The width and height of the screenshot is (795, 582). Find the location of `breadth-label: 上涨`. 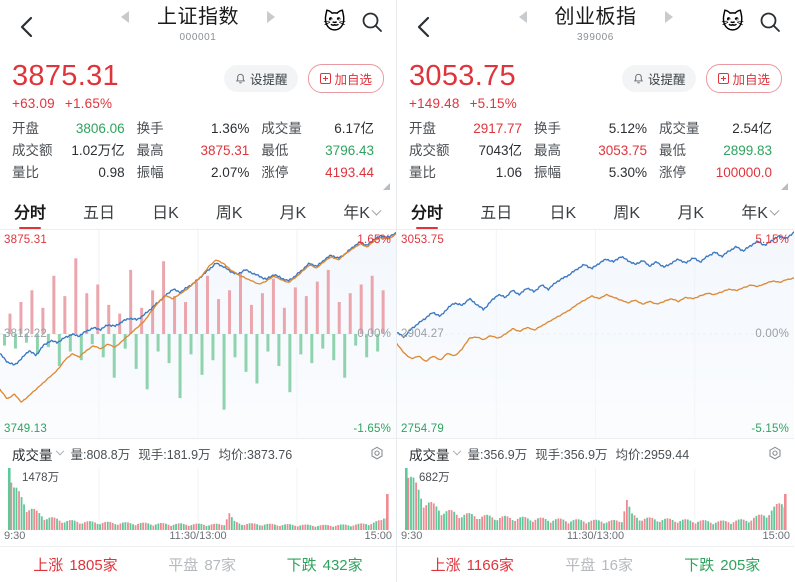

breadth-label: 上涨 is located at coordinates (48, 565).